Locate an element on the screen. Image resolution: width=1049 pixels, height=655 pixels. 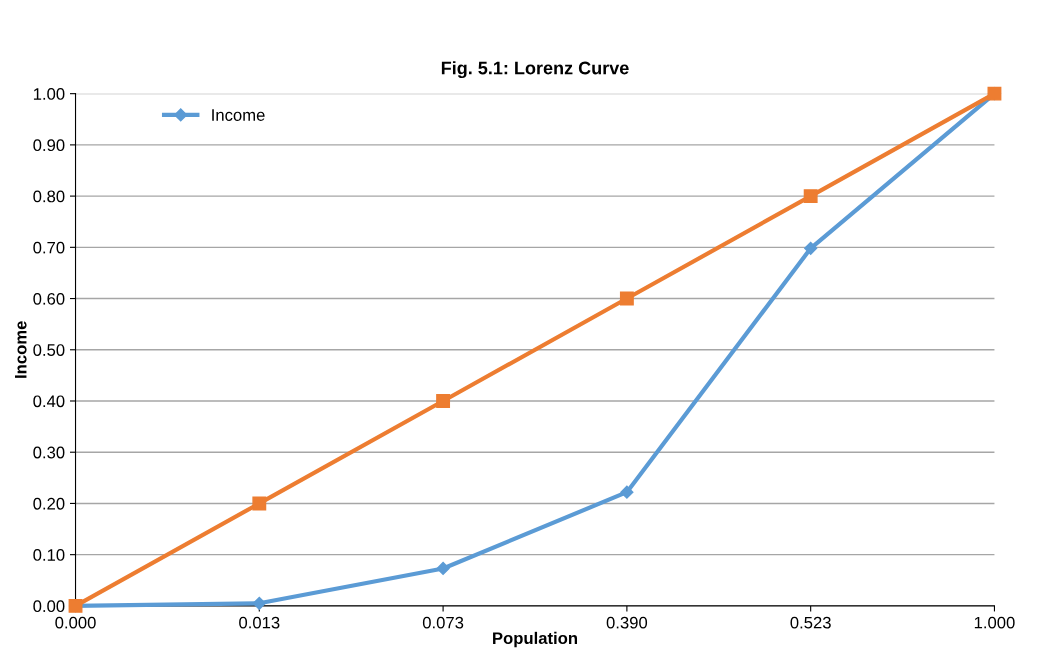
x-tick-label: 0.073 is located at coordinates (443, 622).